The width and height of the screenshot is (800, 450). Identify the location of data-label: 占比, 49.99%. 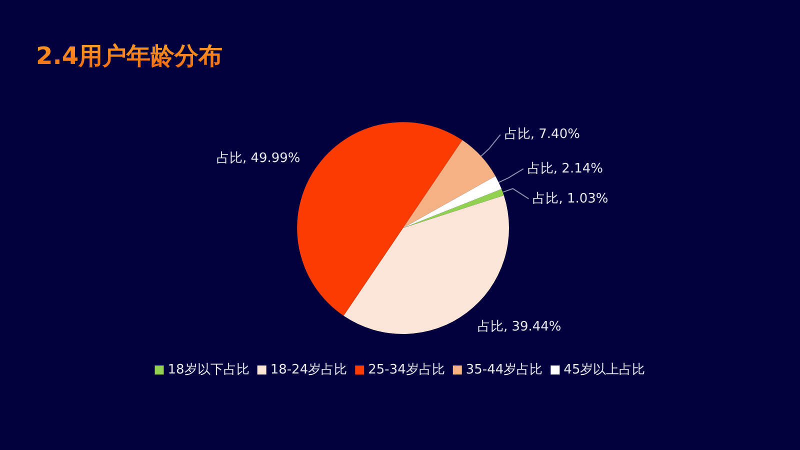
(258, 158).